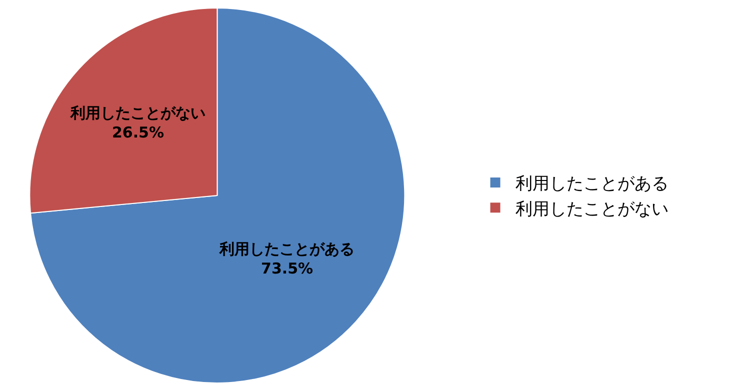 The height and width of the screenshot is (391, 747). Describe the element at coordinates (138, 133) in the screenshot. I see `data-label: 26.5%` at that location.